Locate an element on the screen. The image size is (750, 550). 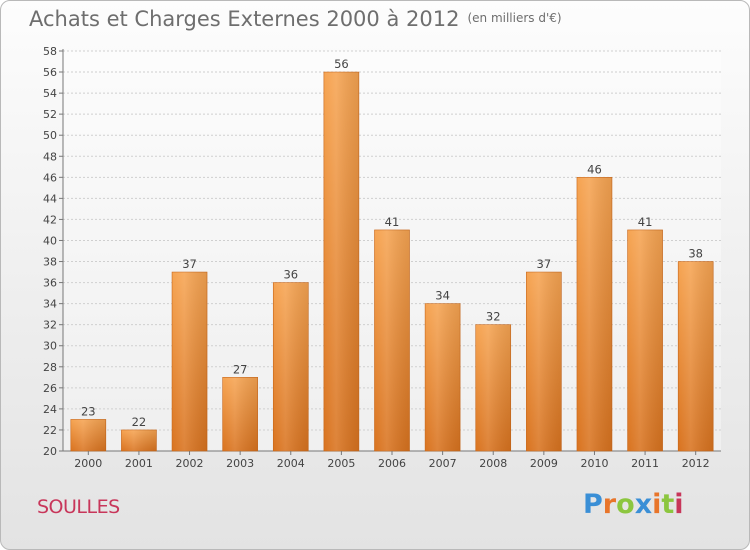
y-tick-label: 22 is located at coordinates (50, 430).